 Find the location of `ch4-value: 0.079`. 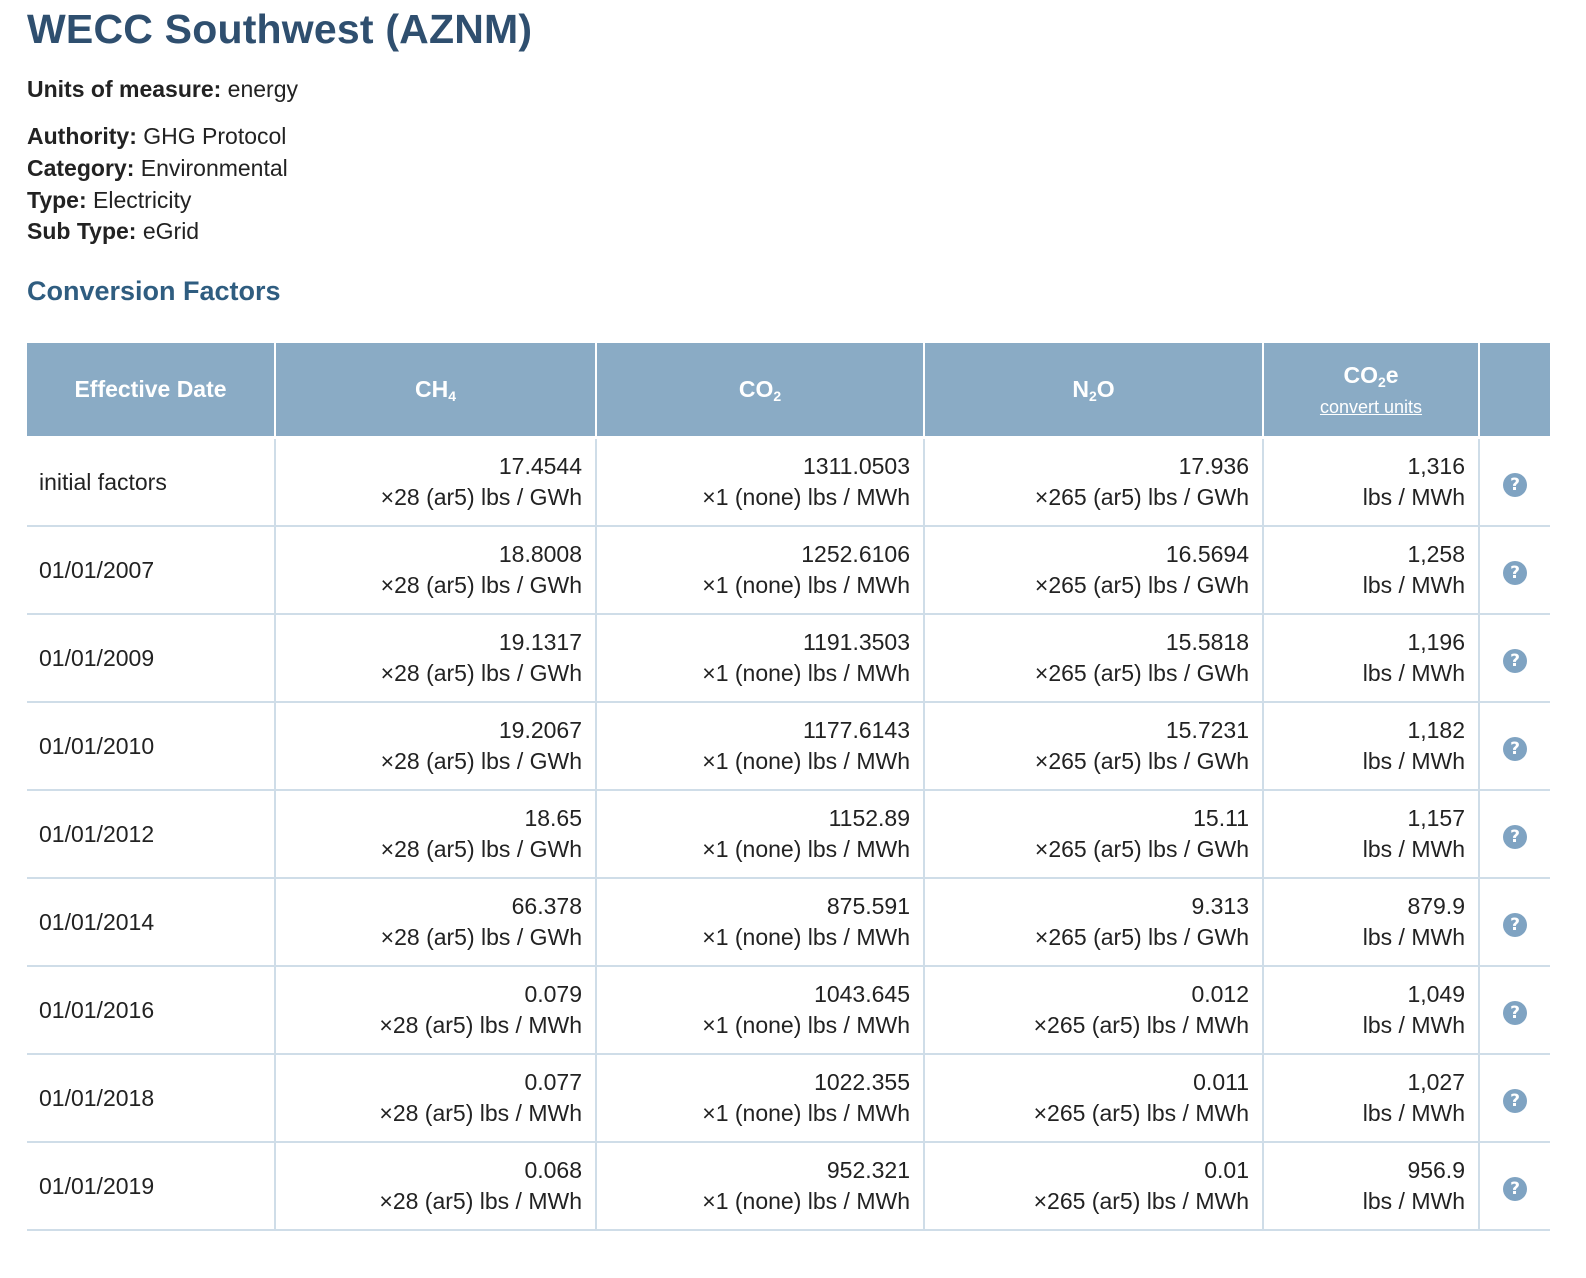

ch4-value: 0.079 is located at coordinates (553, 994).